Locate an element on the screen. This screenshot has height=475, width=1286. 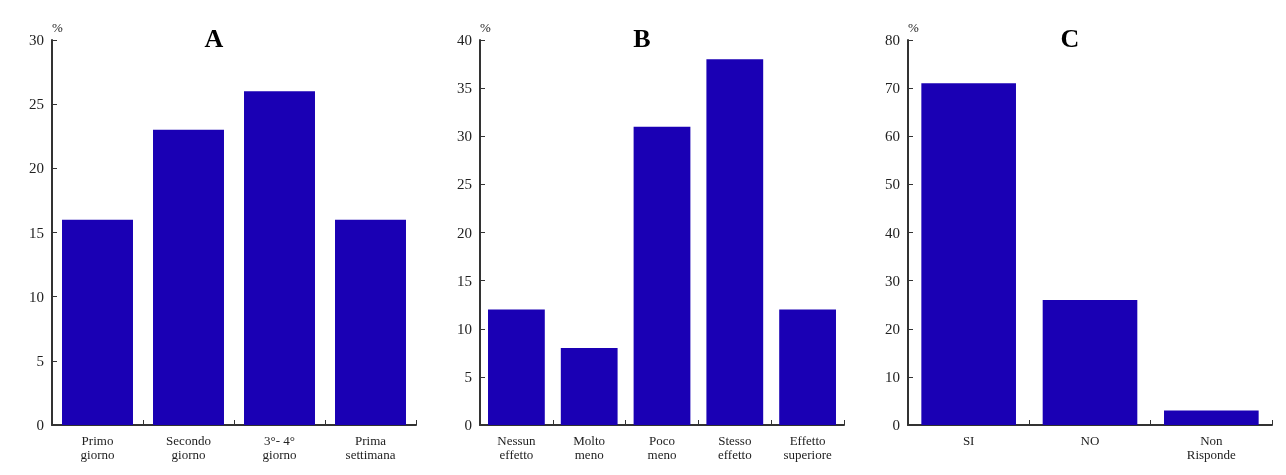
x-tick-label: Stesso effetto is located at coordinates (734, 447).